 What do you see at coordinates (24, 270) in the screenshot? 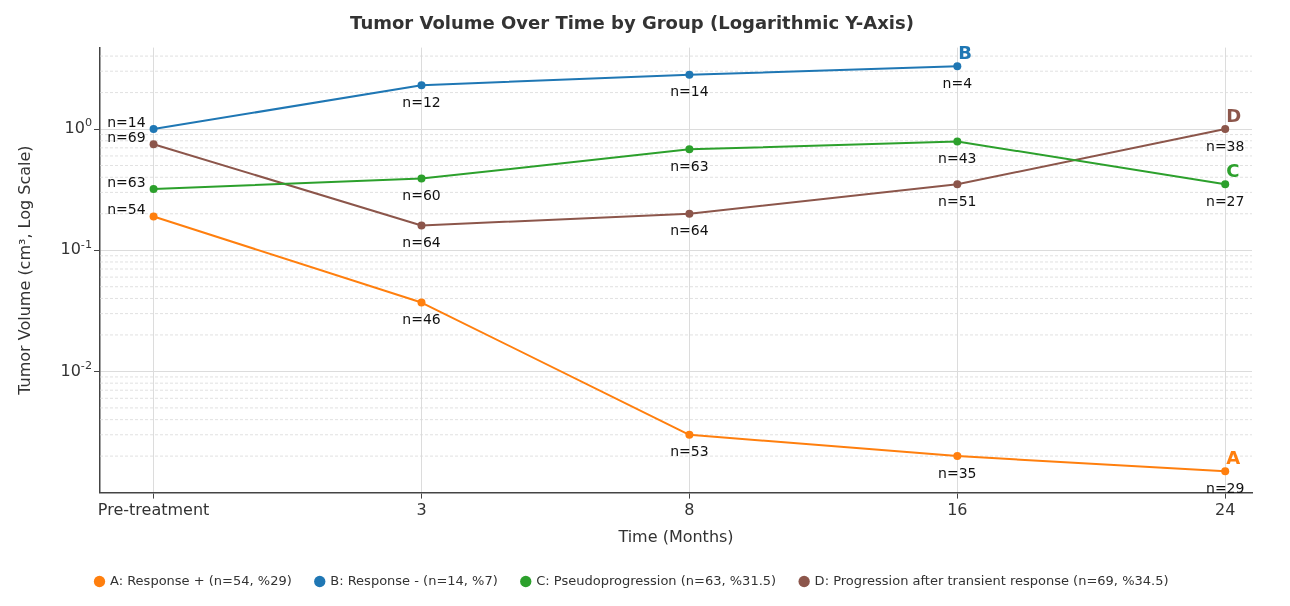
I see `y-axis-title: Tumor Volume (cm³, Log Scale)` at bounding box center [24, 270].